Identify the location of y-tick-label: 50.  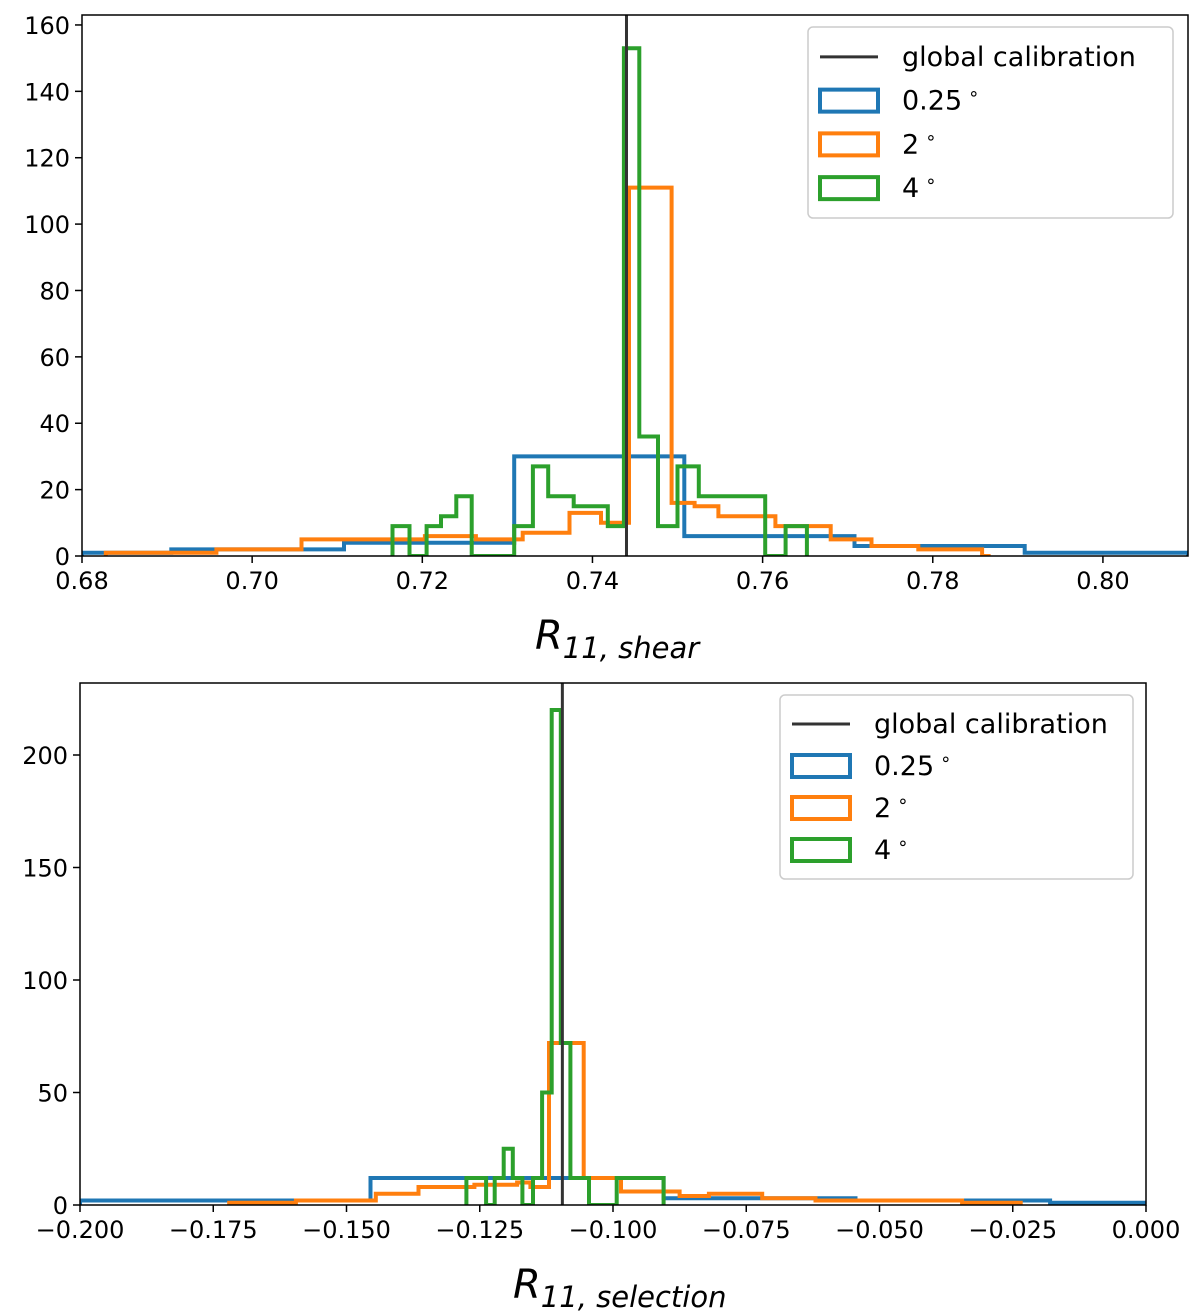
(52, 1094).